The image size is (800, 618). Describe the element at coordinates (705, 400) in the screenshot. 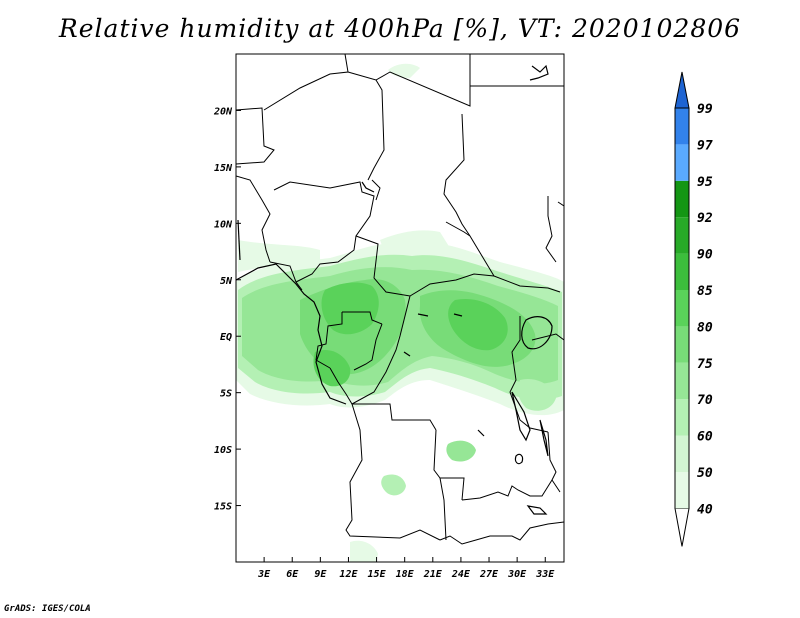

I see `colorbar-label: 70` at that location.